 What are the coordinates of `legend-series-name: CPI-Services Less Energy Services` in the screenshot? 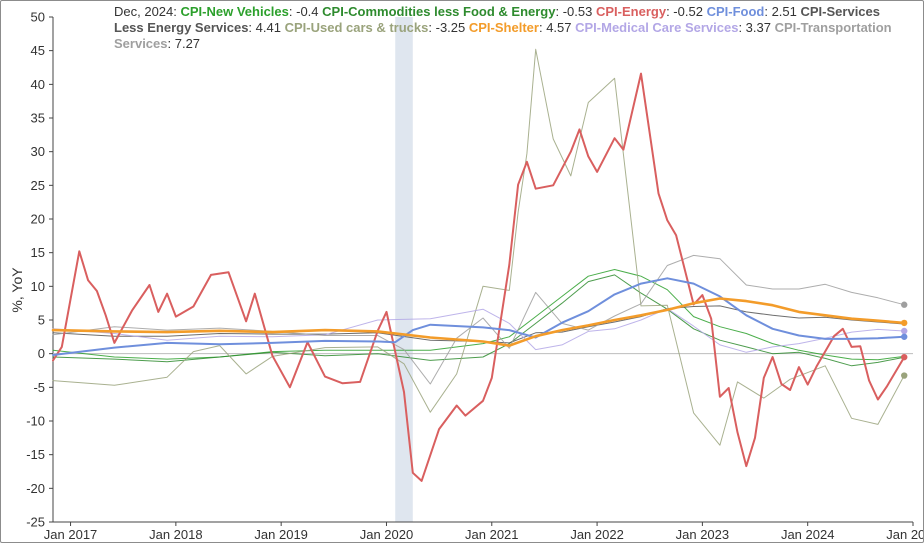 It's located at (497, 19).